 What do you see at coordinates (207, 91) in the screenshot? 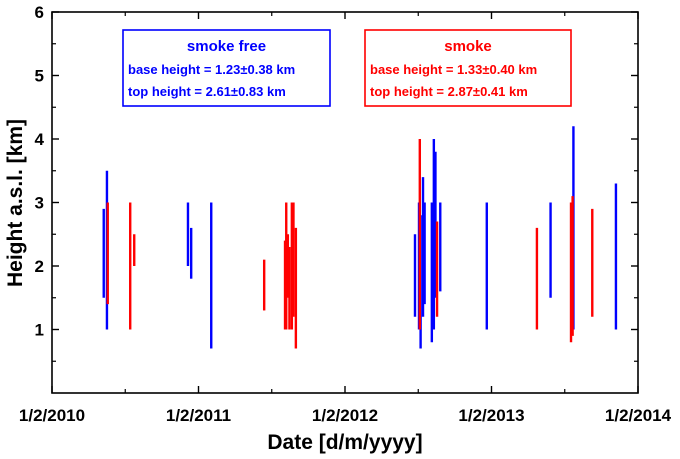
I see `legend-stat-line: top height = 2.61±0.83 km` at bounding box center [207, 91].